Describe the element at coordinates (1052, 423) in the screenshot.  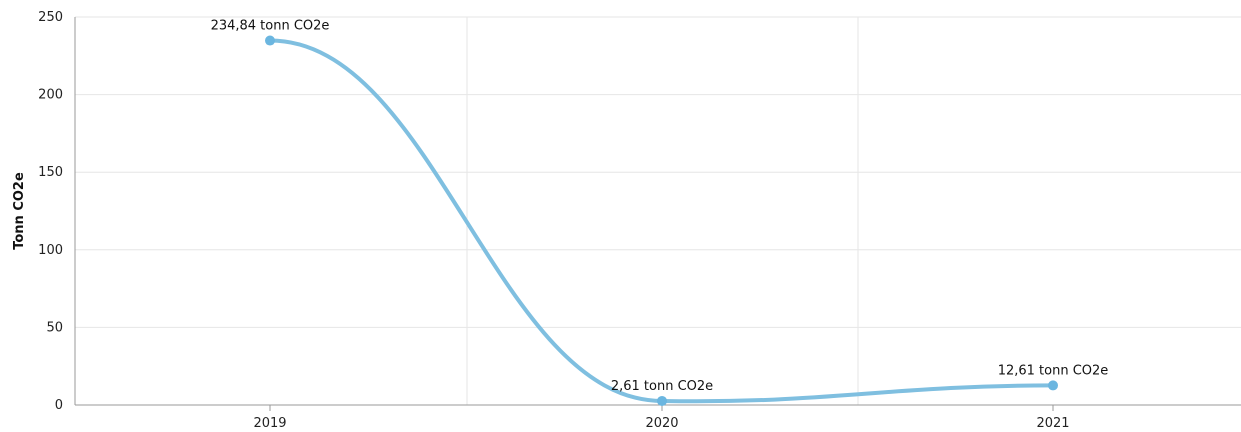
I see `x-tick-label: 2021` at that location.